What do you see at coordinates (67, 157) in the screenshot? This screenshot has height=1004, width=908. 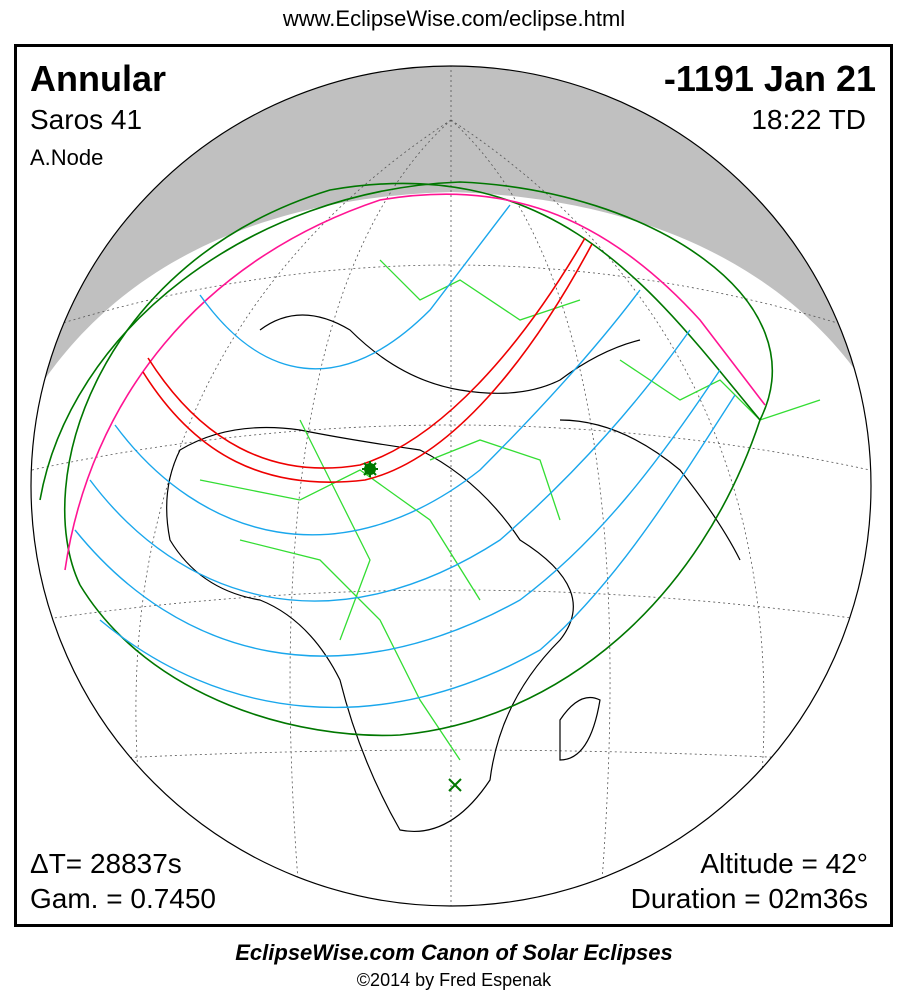 I see `node-label: A.Node` at bounding box center [67, 157].